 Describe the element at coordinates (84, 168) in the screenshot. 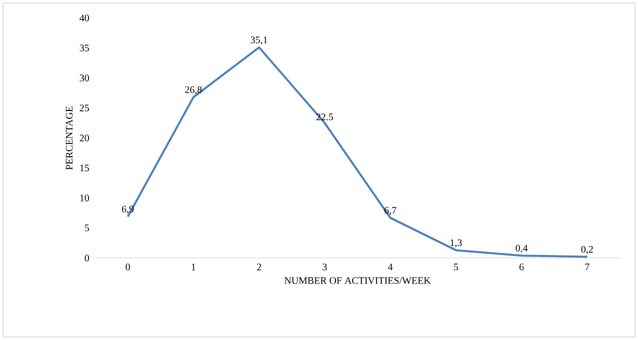

I see `y-tick-label: 15` at that location.